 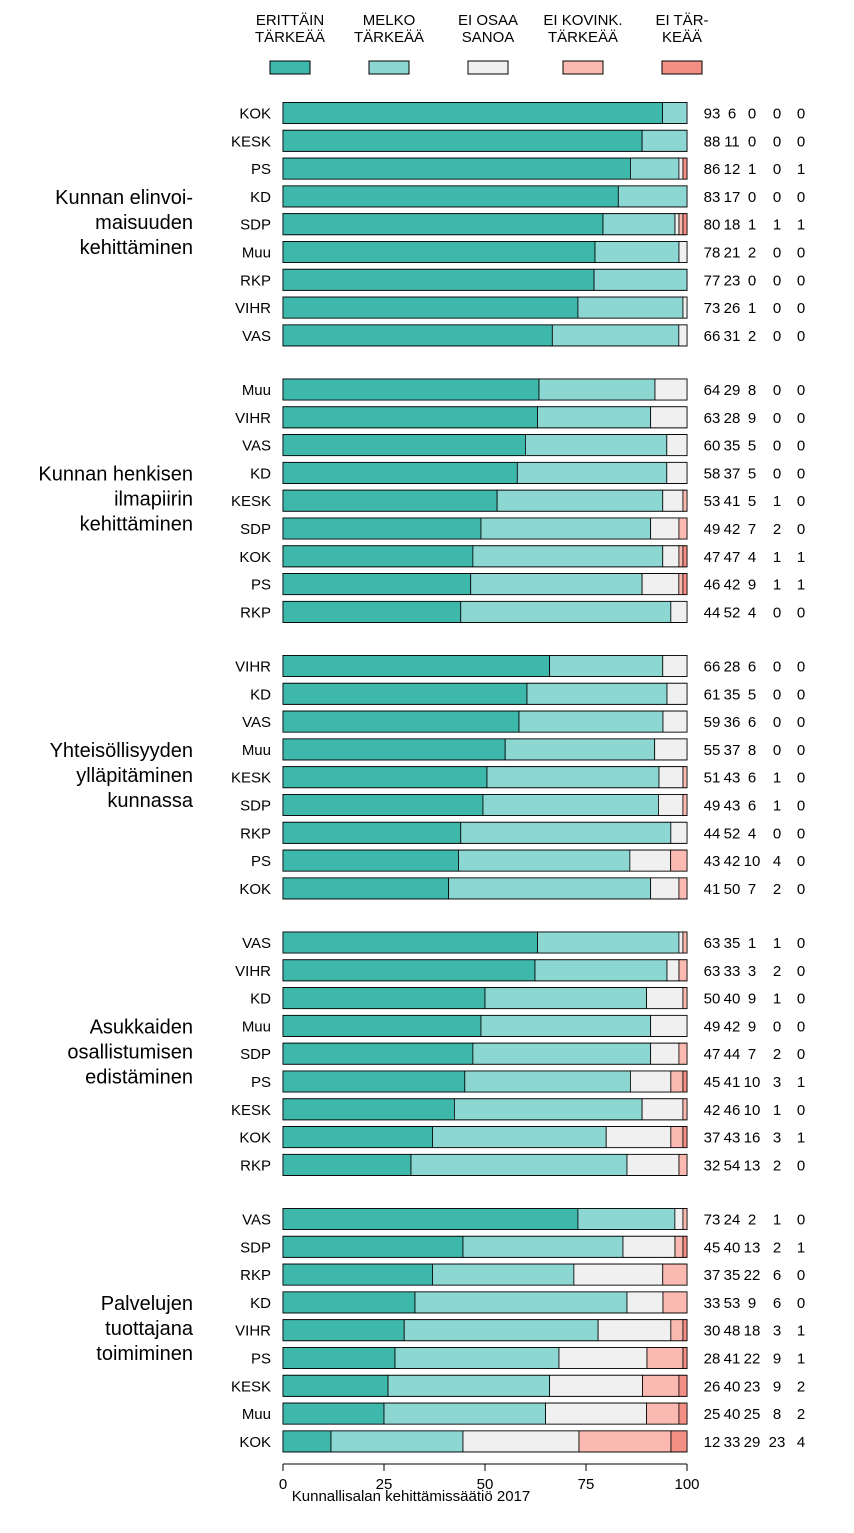 I want to click on value-label: 41, so click(x=712, y=889).